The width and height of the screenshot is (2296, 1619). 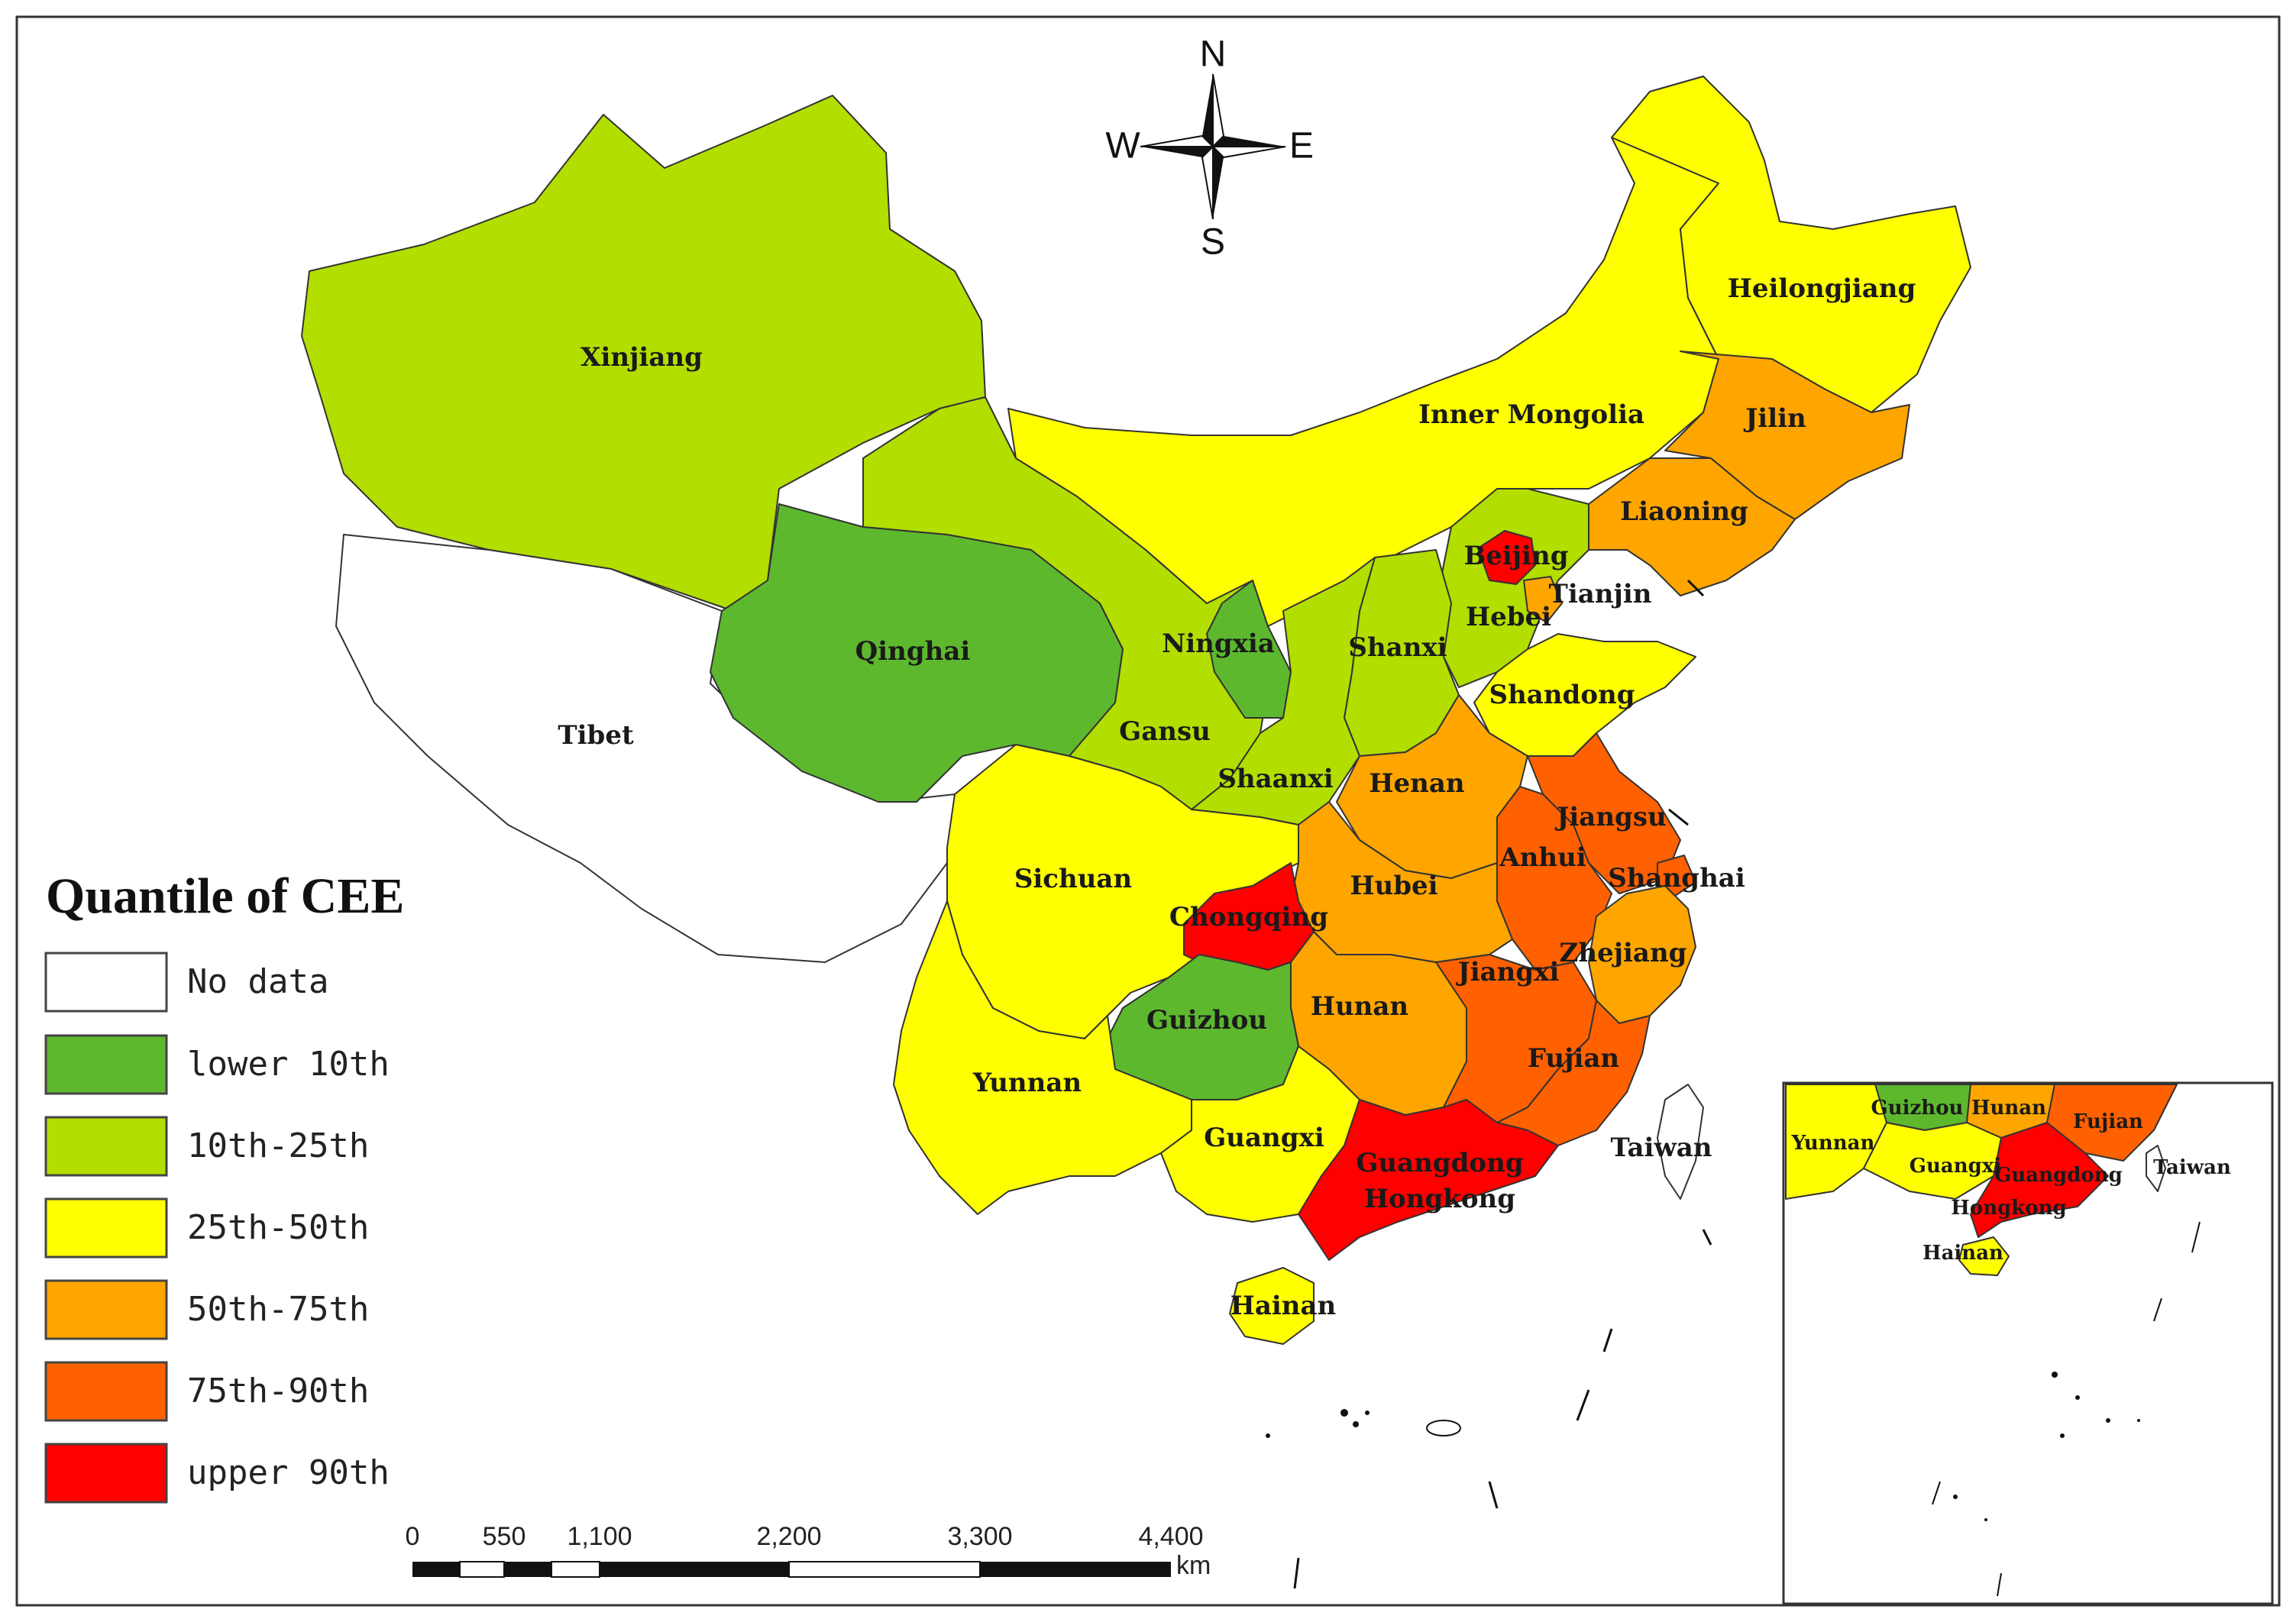 What do you see at coordinates (1416, 783) in the screenshot?
I see `label-henan: Henan` at bounding box center [1416, 783].